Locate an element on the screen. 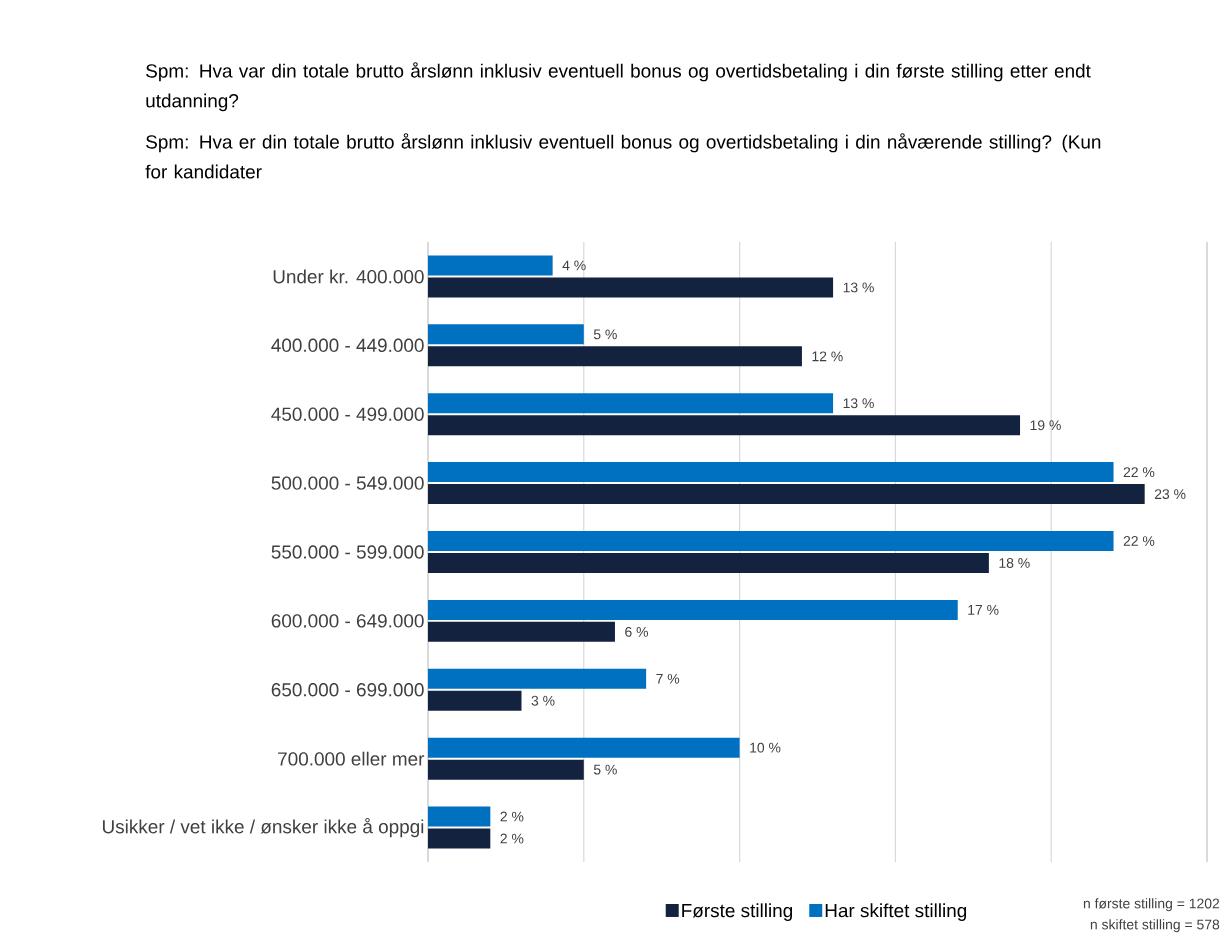 Image resolution: width=1225 pixels, height=947 pixels. data-label: 17 % is located at coordinates (983, 609).